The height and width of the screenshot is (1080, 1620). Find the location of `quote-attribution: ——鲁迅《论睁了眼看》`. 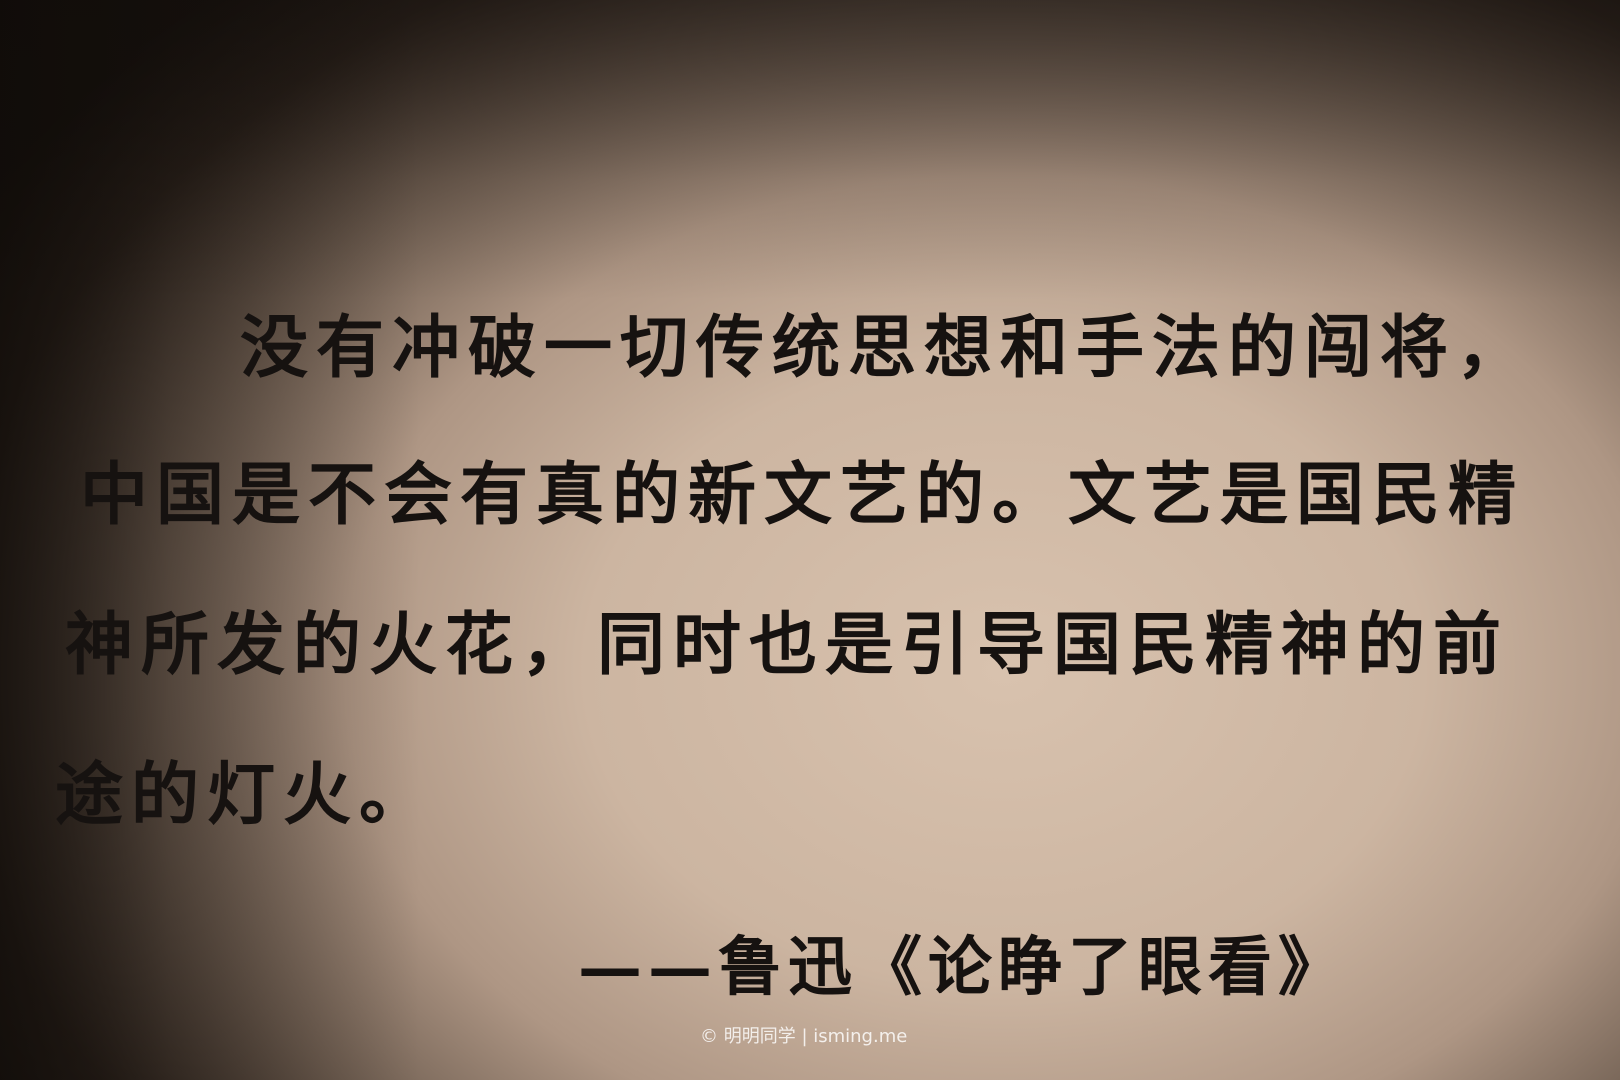

quote-attribution: ——鲁迅《论睁了眼看》 is located at coordinates (963, 967).